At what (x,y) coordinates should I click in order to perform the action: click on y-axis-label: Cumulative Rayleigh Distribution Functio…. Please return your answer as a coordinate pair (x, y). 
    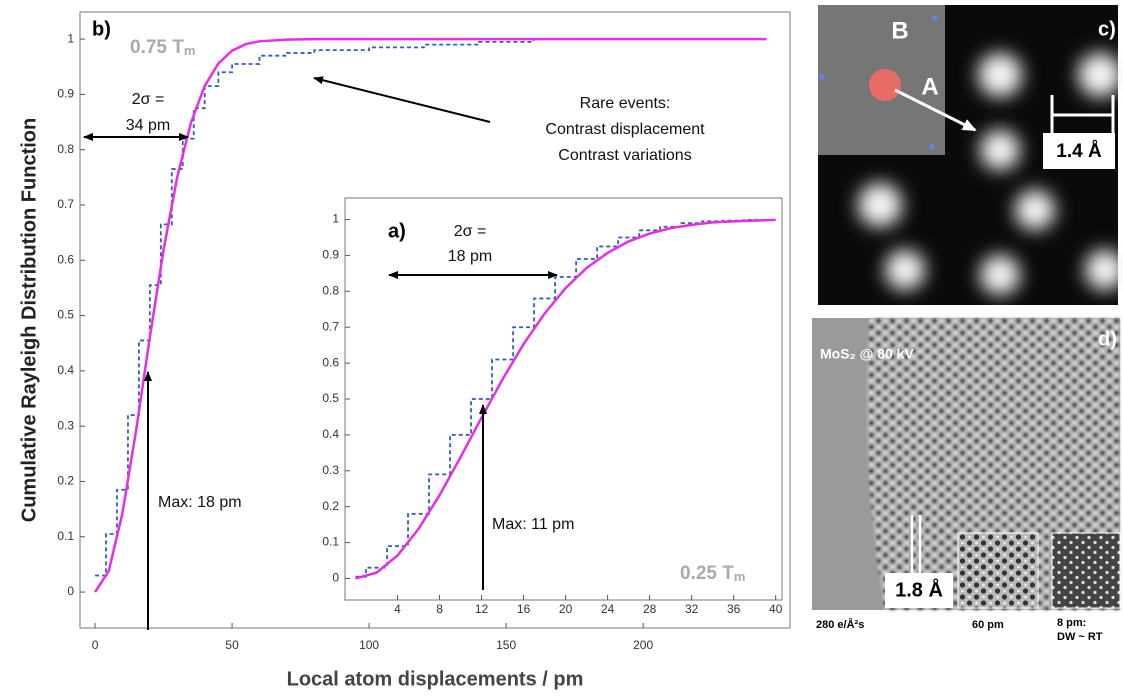
    Looking at the image, I should click on (29, 320).